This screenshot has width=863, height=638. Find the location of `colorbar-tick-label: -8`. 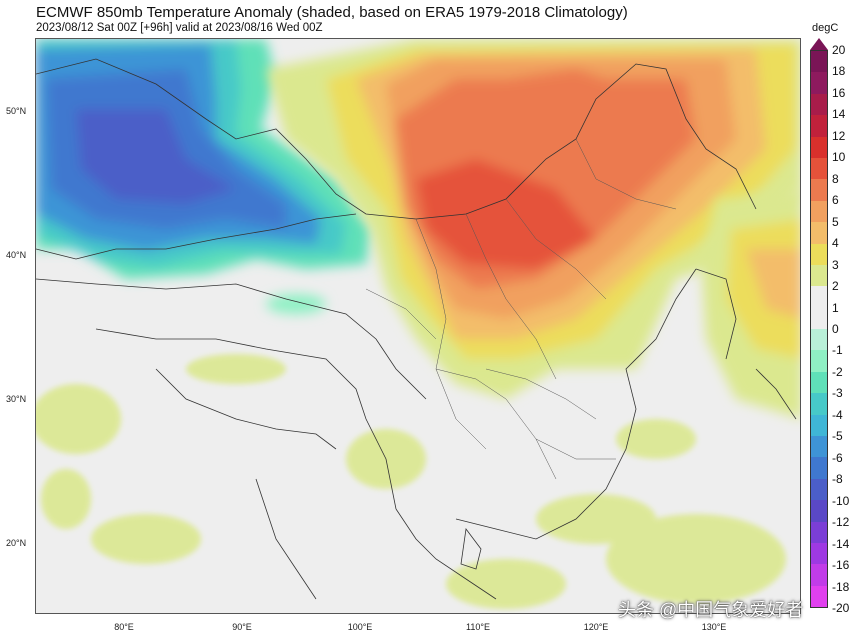

colorbar-tick-label: -8 is located at coordinates (837, 479).